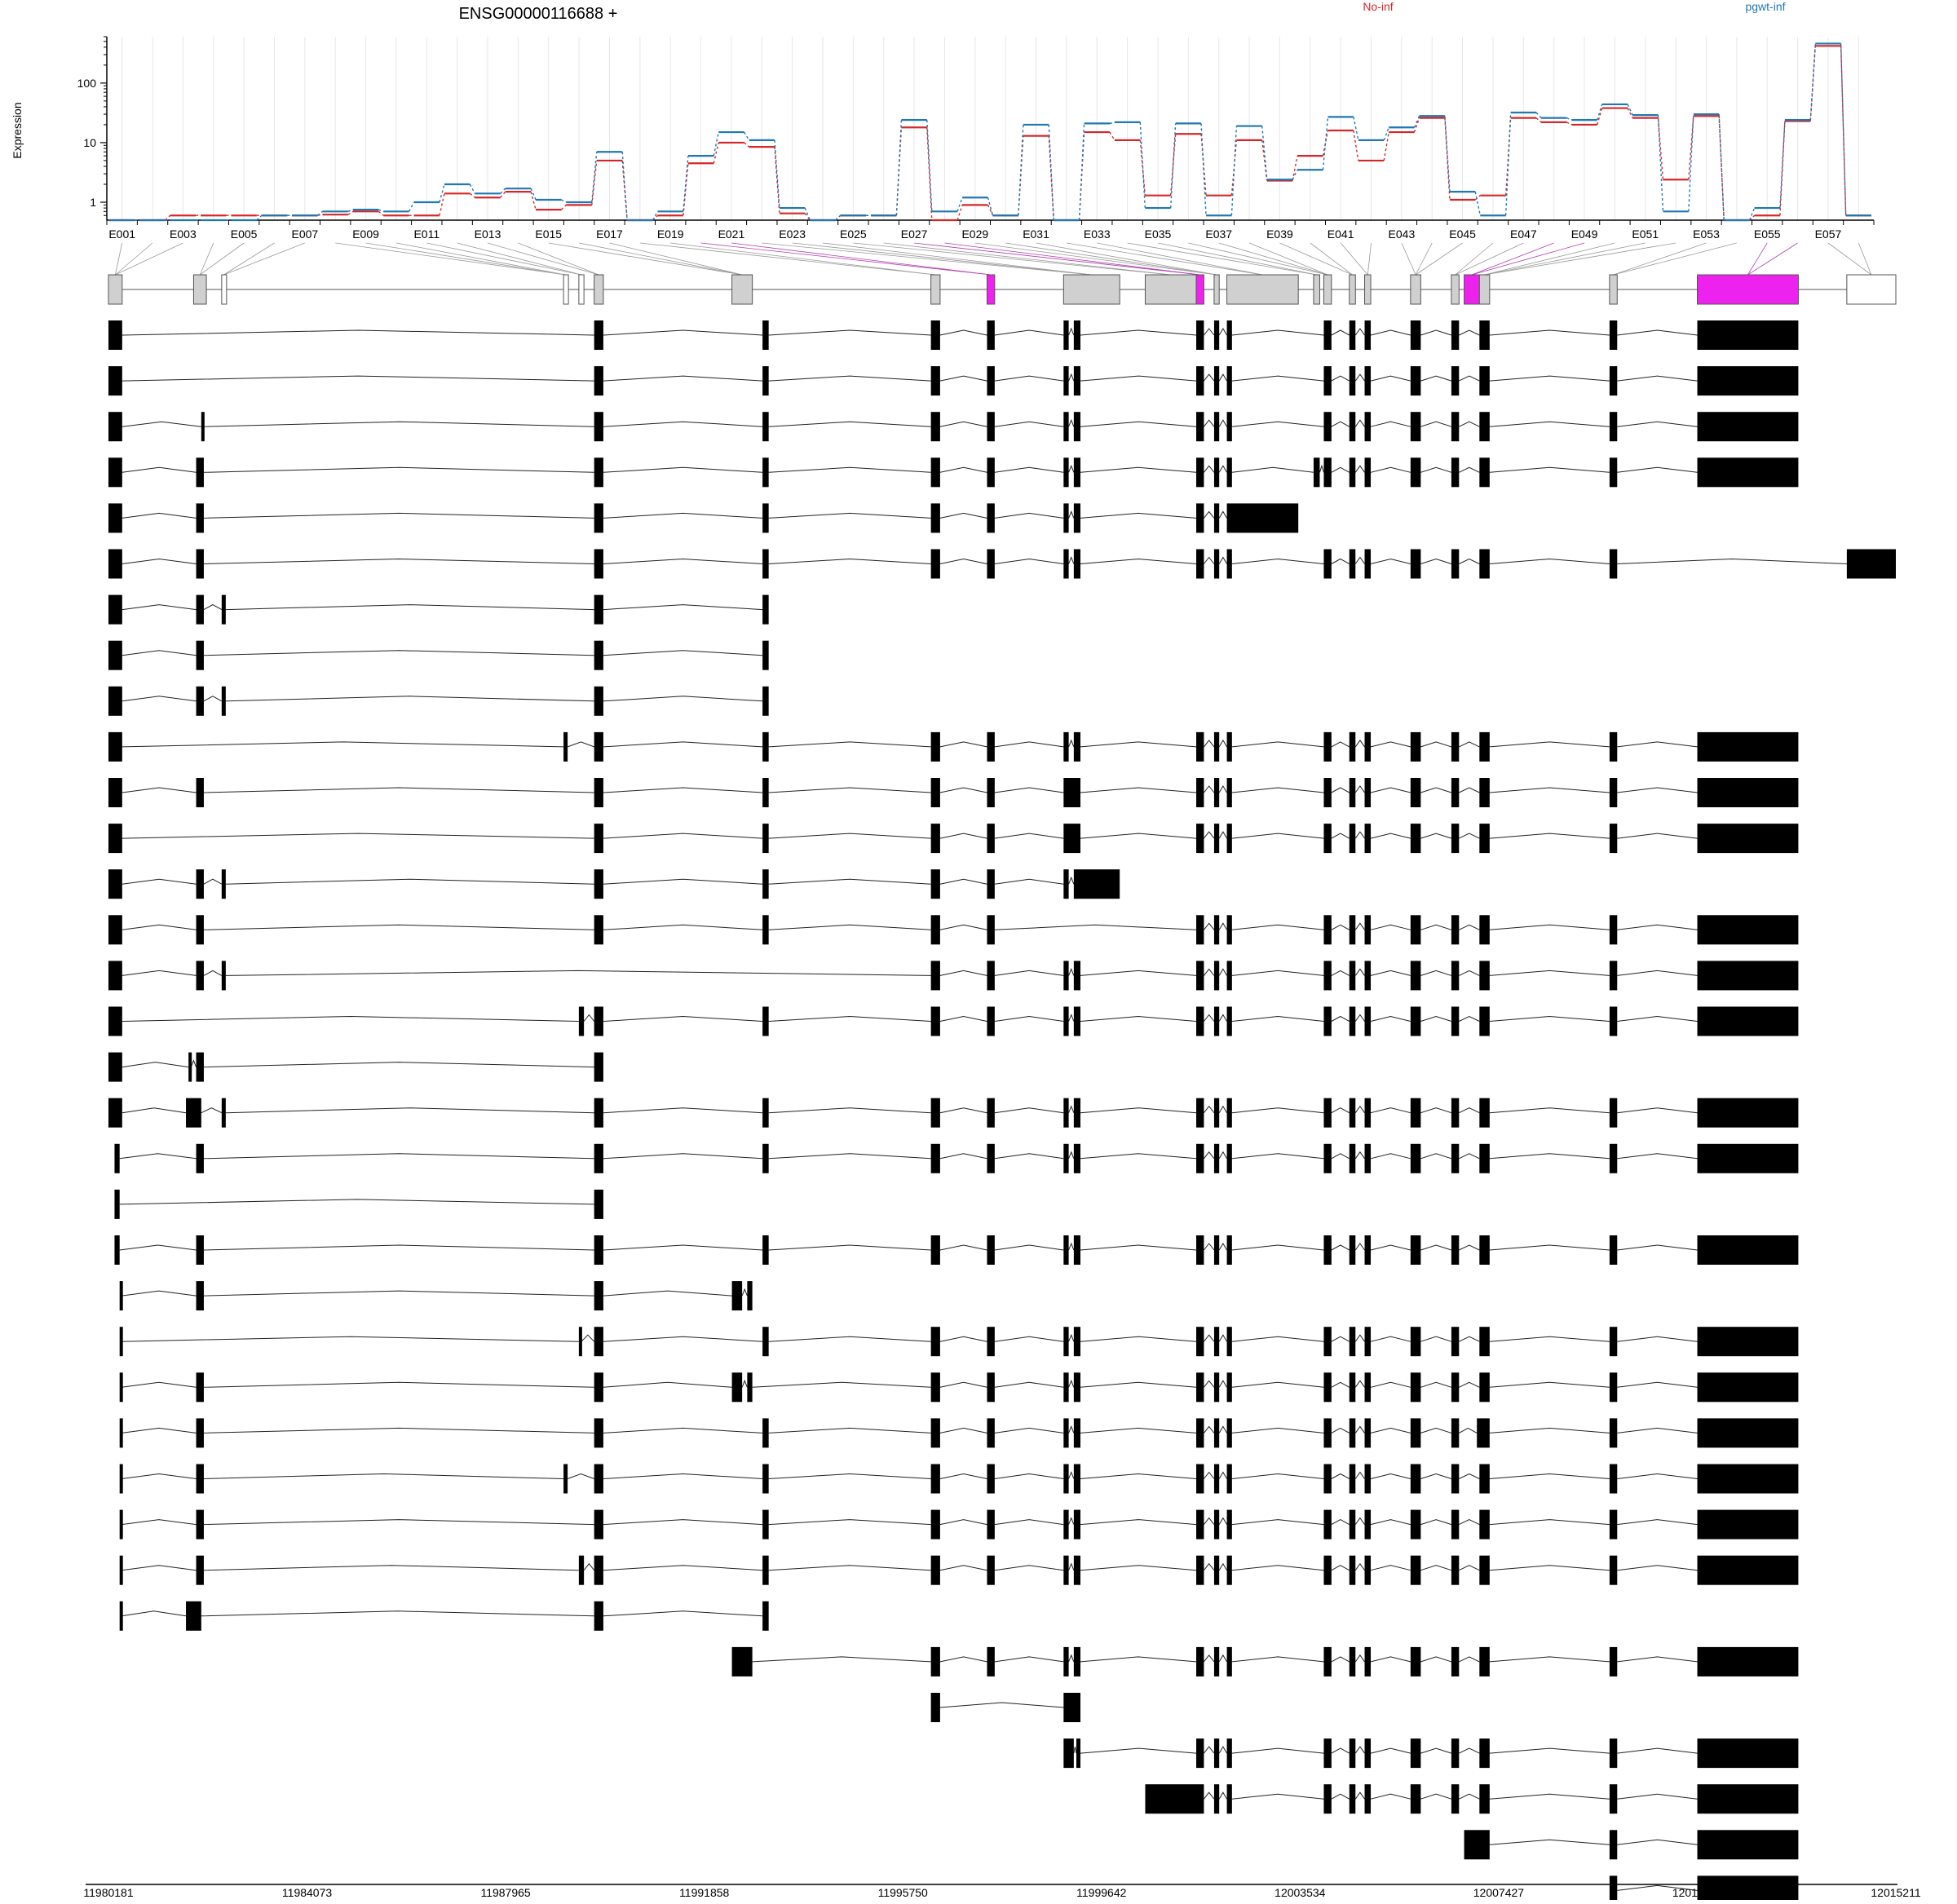 This screenshot has width=1957, height=1904. I want to click on x-tick-label: E045, so click(1463, 235).